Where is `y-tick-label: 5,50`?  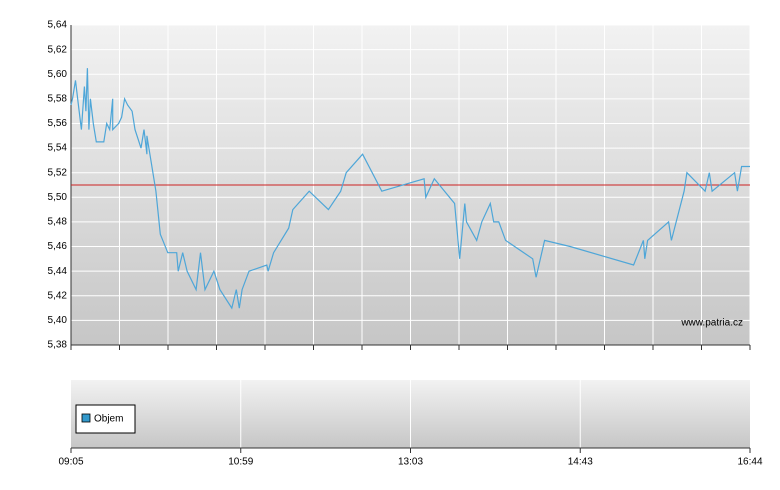
y-tick-label: 5,50 is located at coordinates (58, 197).